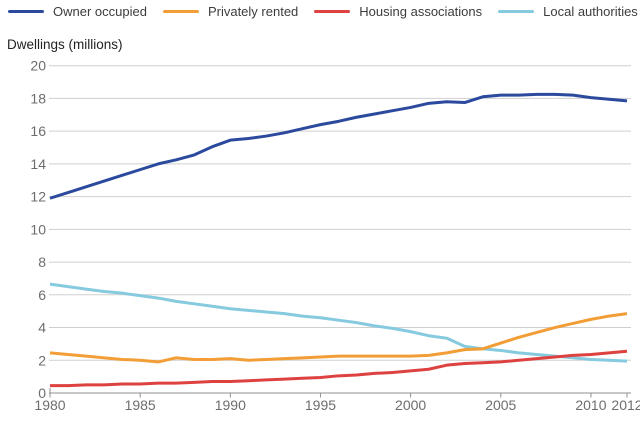 Image resolution: width=640 pixels, height=421 pixels. I want to click on legend-item-housing-associations: Housing associations, so click(398, 11).